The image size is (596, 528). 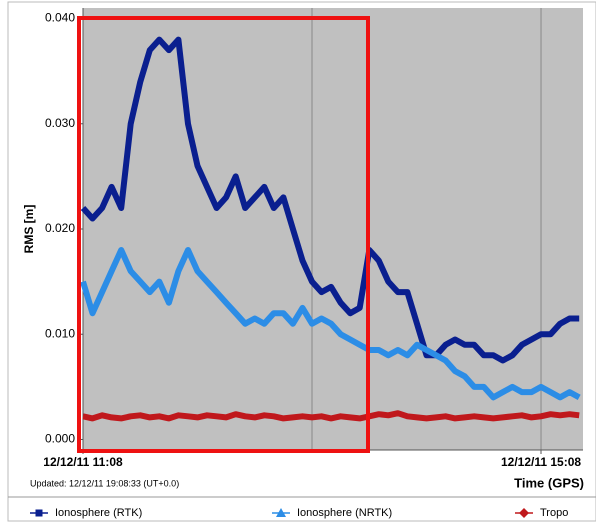 I want to click on legend: Ionosphere (RTK) Ionosphere (NRTK) Tropo, so click(x=299, y=513).